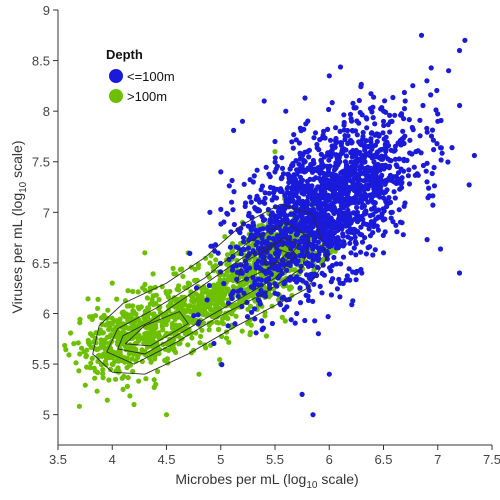 Image resolution: width=500 pixels, height=500 pixels. Describe the element at coordinates (491, 459) in the screenshot. I see `x-tick-label: 7.5` at that location.